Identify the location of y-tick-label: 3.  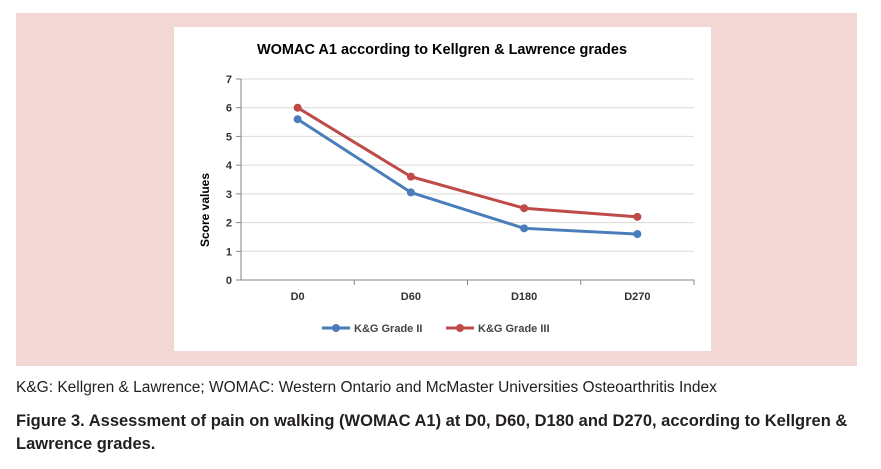
(229, 195).